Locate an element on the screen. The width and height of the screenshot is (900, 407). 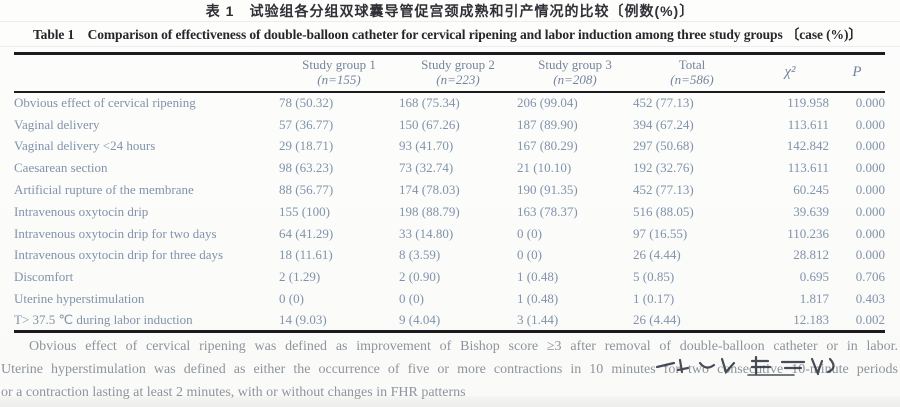
group1-value: 64 (41.29) is located at coordinates (306, 233).